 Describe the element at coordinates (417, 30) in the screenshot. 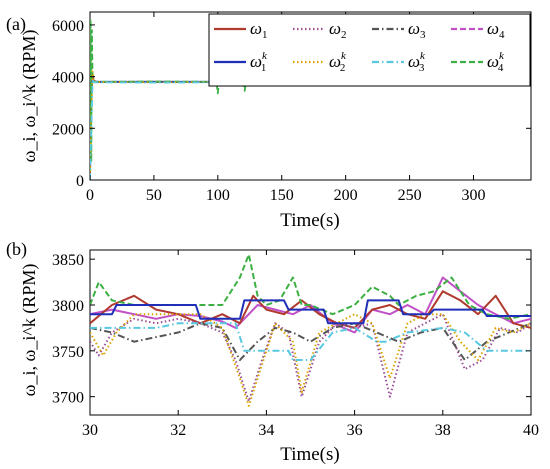

I see `legend-entry-label: ω3` at that location.